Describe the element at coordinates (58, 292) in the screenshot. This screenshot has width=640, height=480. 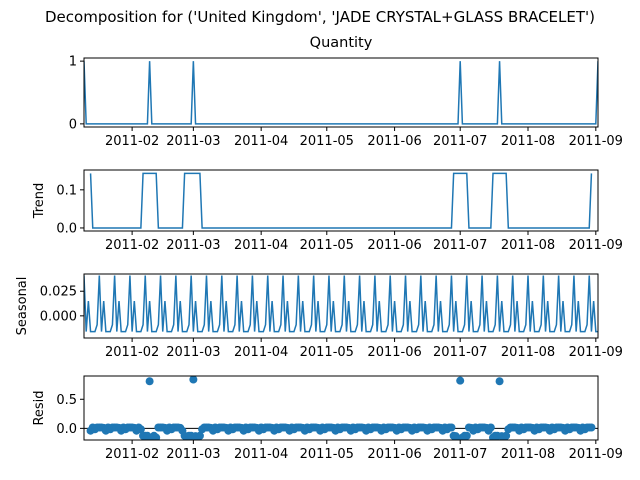
I see `y-tick-label: 0.025` at that location.